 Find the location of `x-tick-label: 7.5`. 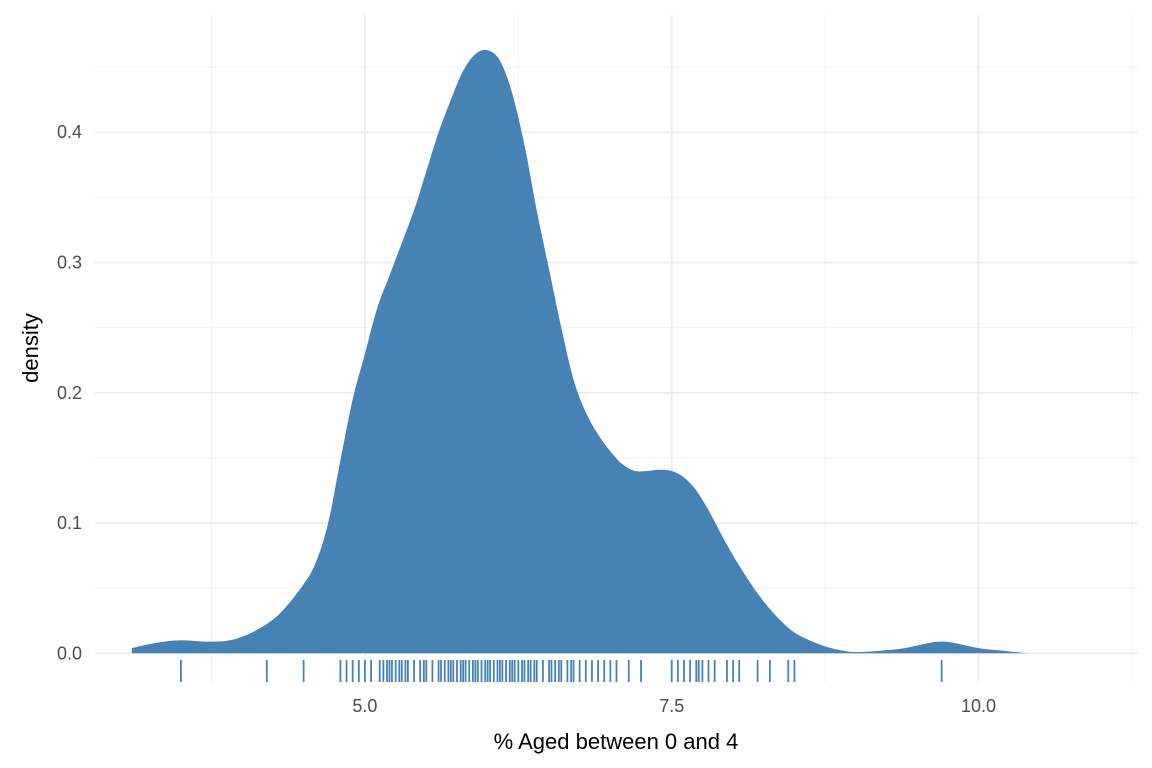

x-tick-label: 7.5 is located at coordinates (671, 706).